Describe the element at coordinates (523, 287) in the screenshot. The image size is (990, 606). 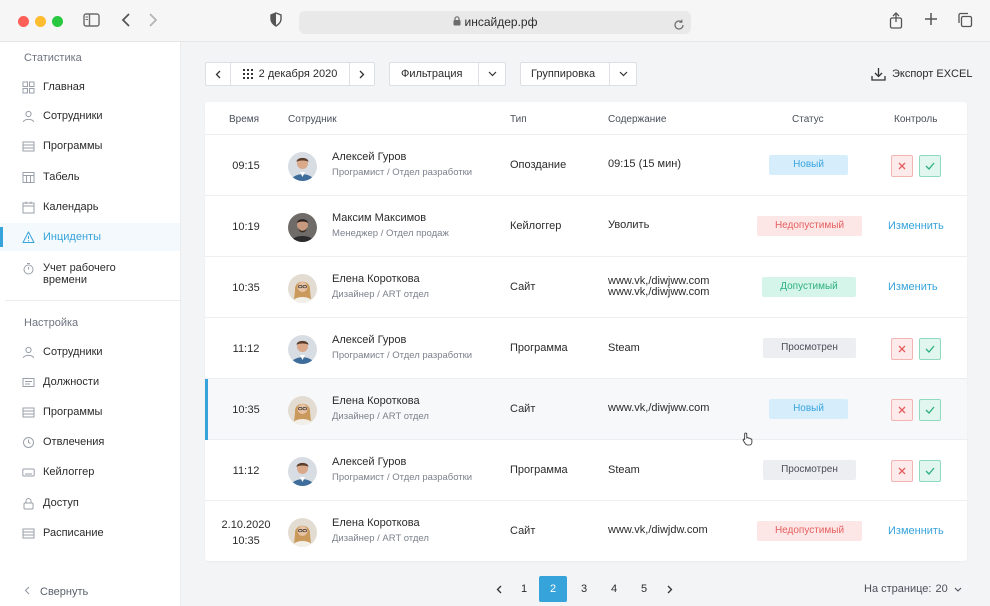
I see `incident-type: Сайт` at that location.